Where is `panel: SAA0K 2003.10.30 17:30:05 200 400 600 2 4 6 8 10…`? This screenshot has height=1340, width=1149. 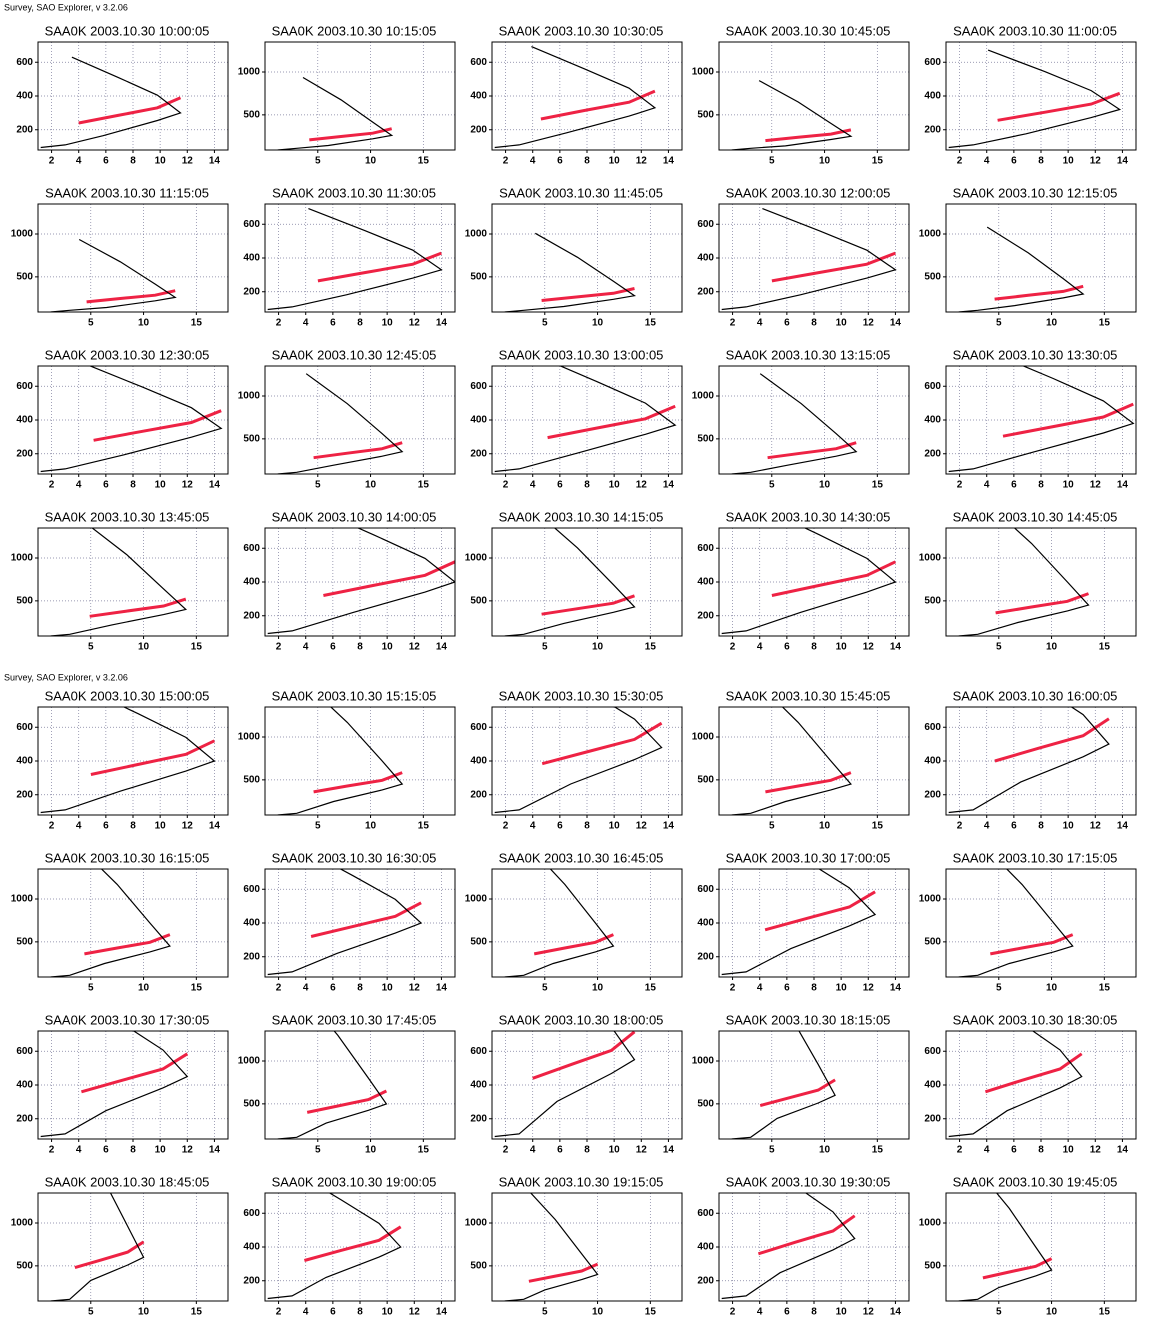 panel: SAA0K 2003.10.30 17:30:05 200 400 600 2 4 6 8 10… is located at coordinates (122, 1084).